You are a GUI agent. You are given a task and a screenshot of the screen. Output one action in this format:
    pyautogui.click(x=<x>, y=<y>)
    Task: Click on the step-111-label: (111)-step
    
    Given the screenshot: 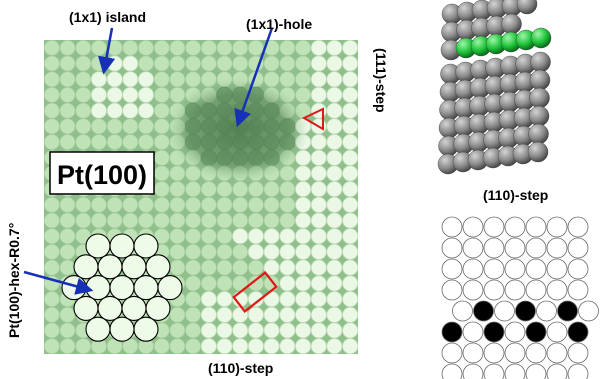 What is the action you would take?
    pyautogui.click(x=381, y=80)
    